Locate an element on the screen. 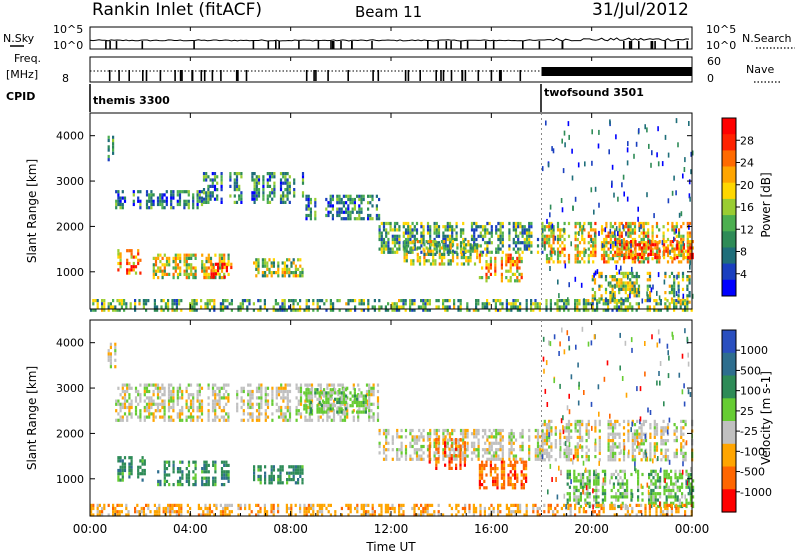 The height and width of the screenshot is (554, 800). scatter-cell is located at coordinates (615, 286).